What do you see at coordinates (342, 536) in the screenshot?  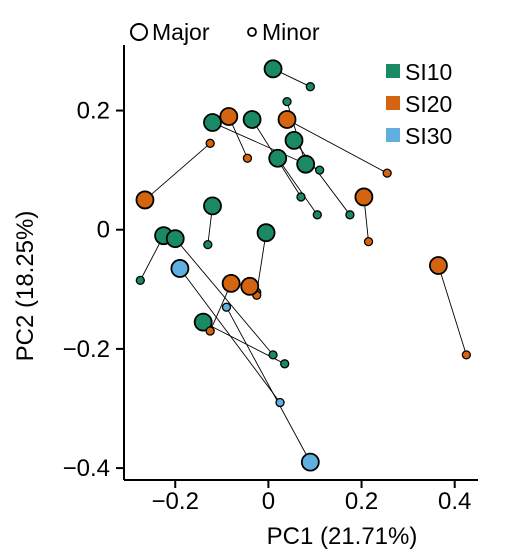 I see `x-axis-title: PC1 (21.71%)` at bounding box center [342, 536].